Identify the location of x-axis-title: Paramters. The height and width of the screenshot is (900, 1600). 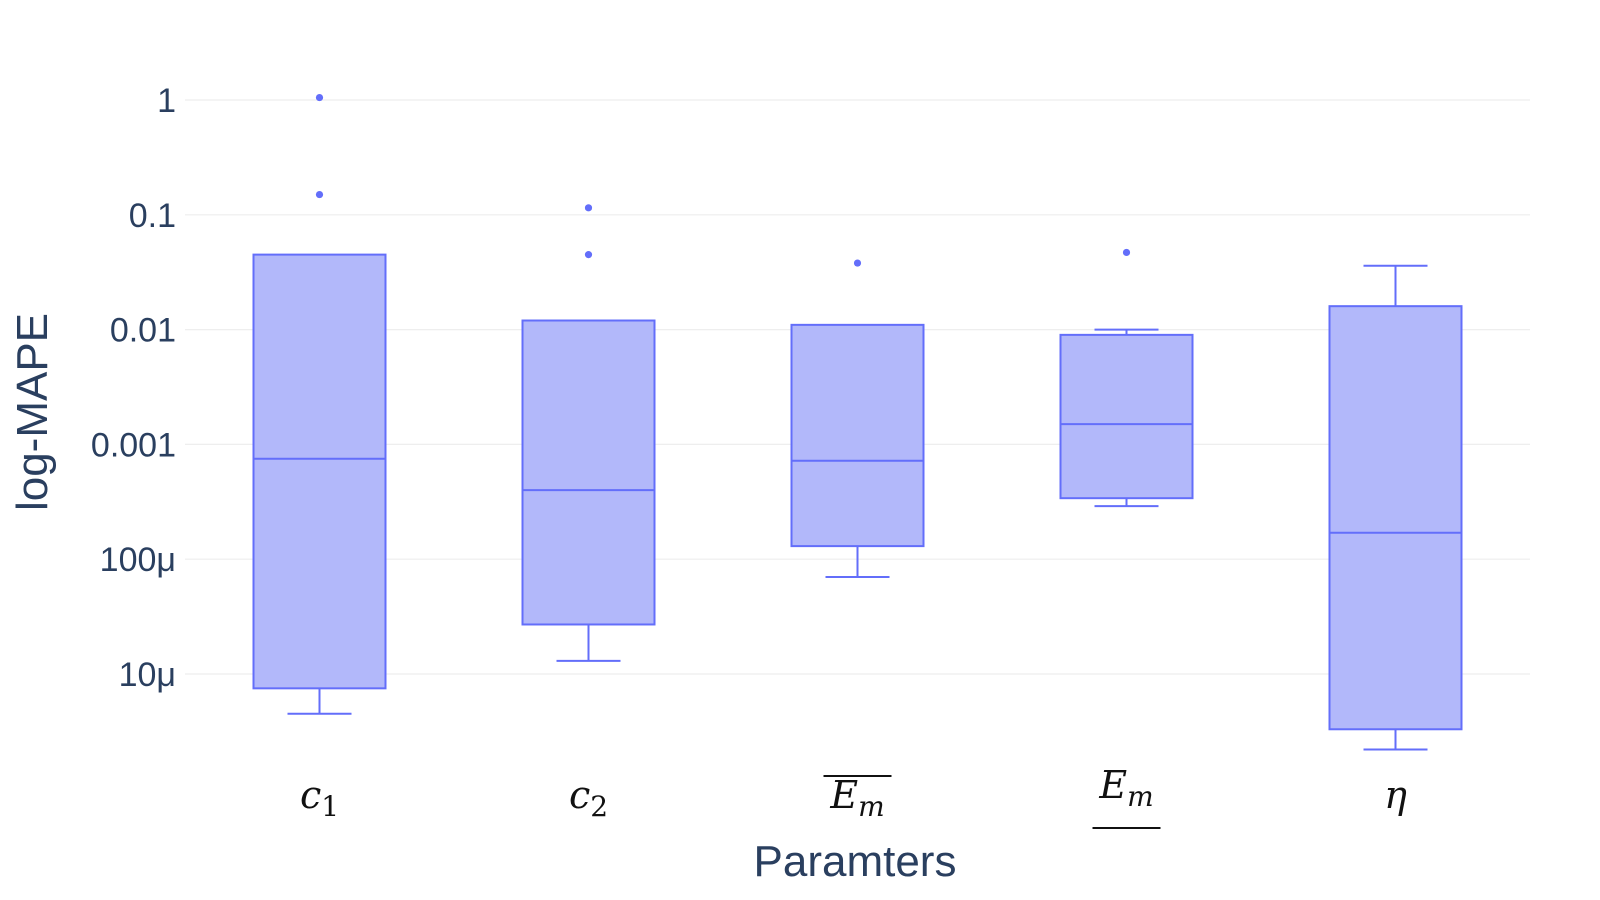
(855, 861).